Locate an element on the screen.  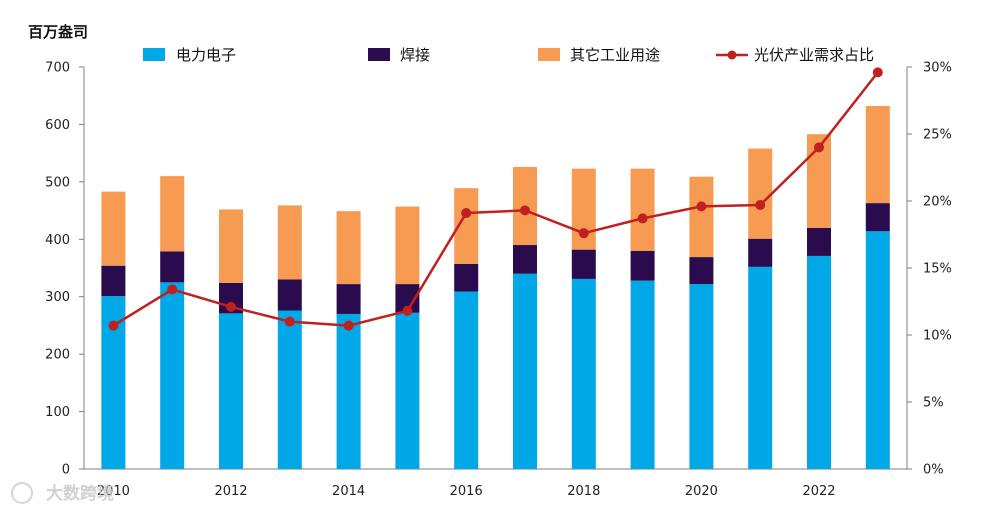
pv-share-point-2016 is located at coordinates (466, 213).